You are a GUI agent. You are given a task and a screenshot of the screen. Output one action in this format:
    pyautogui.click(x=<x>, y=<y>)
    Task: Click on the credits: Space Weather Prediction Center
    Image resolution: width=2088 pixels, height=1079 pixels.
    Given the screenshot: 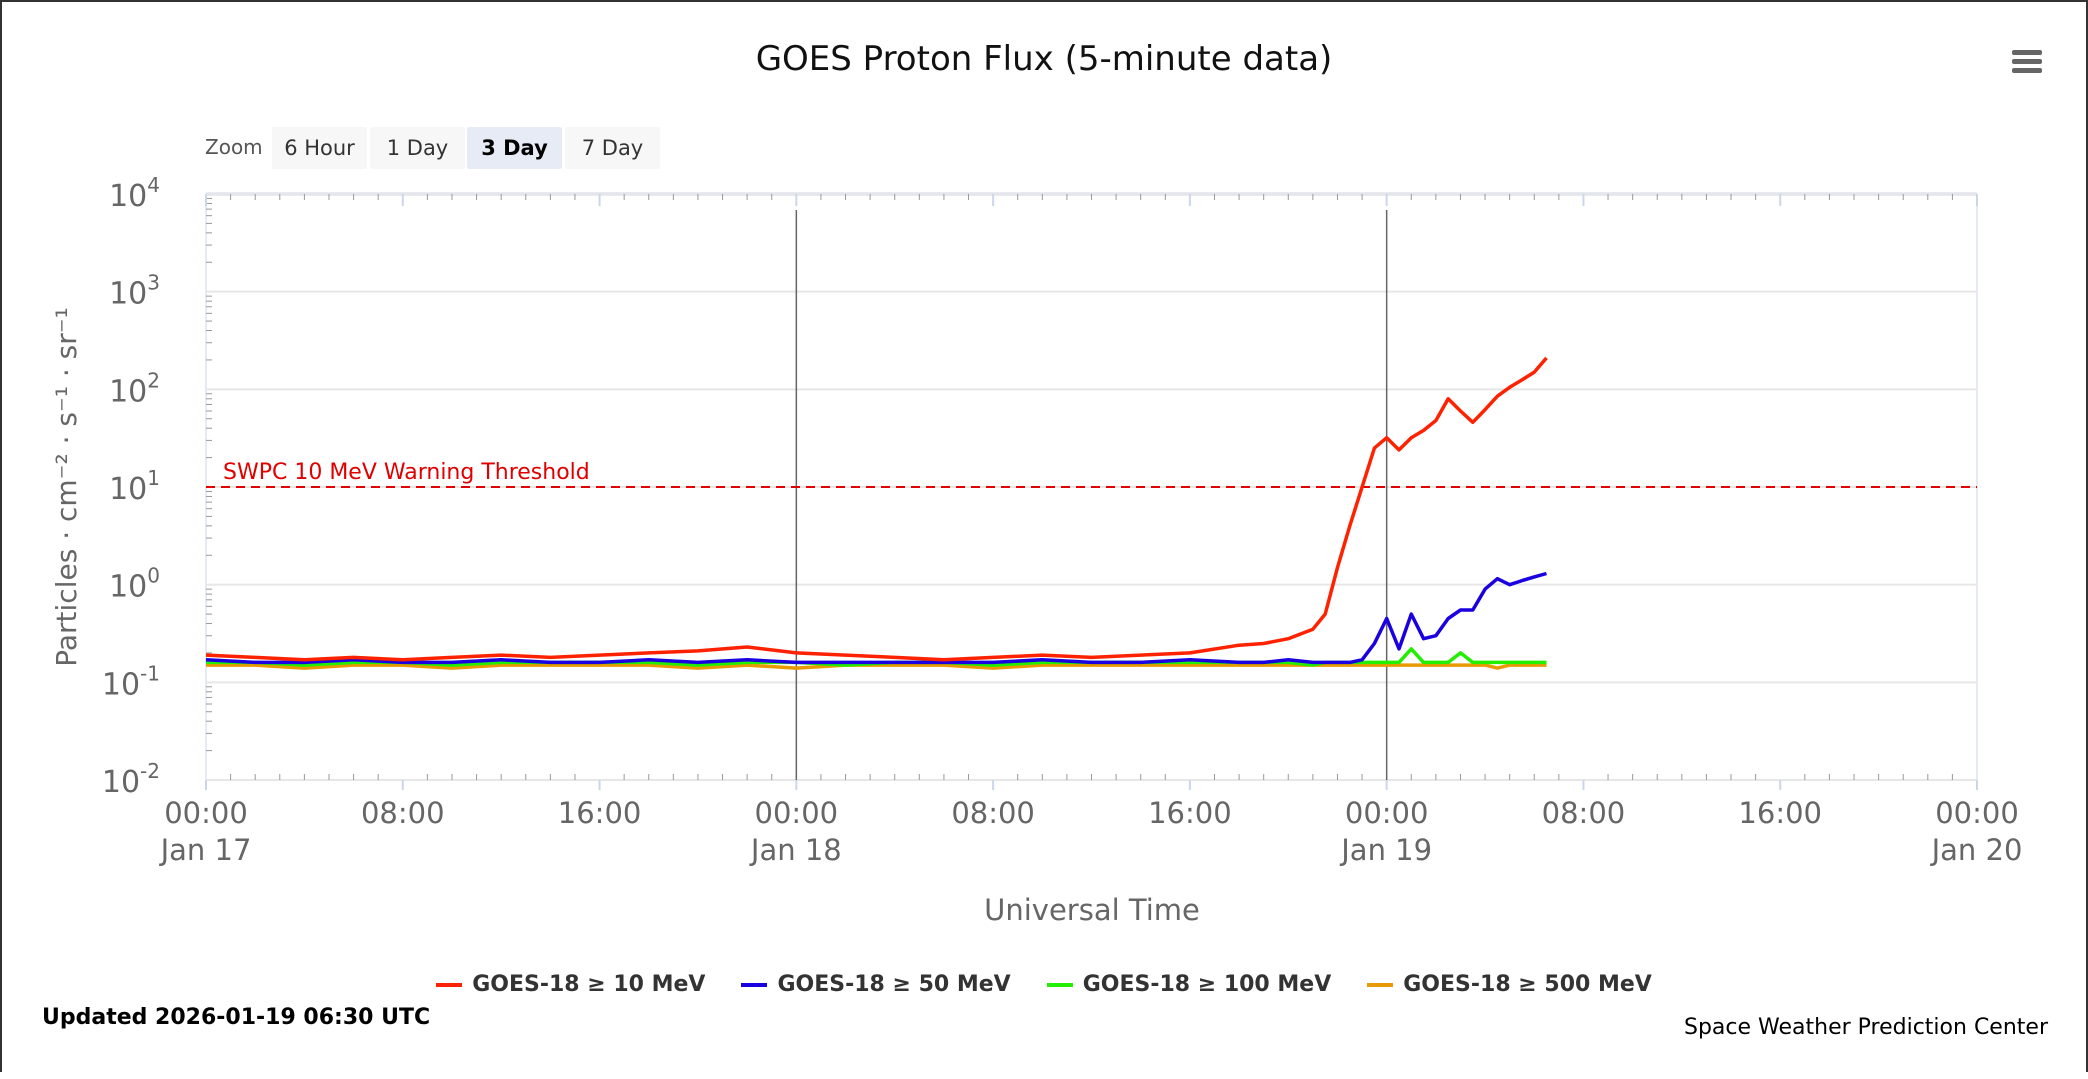 What is the action you would take?
    pyautogui.click(x=1866, y=1027)
    